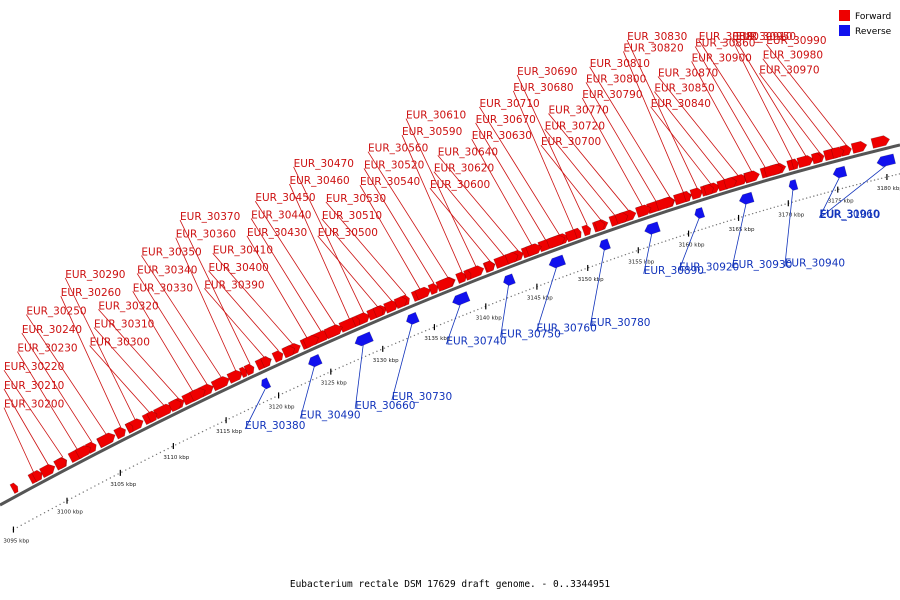 This screenshot has height=600, width=900. Describe the element at coordinates (385, 406) in the screenshot. I see `reverse-gene-label: EUR_30660` at that location.